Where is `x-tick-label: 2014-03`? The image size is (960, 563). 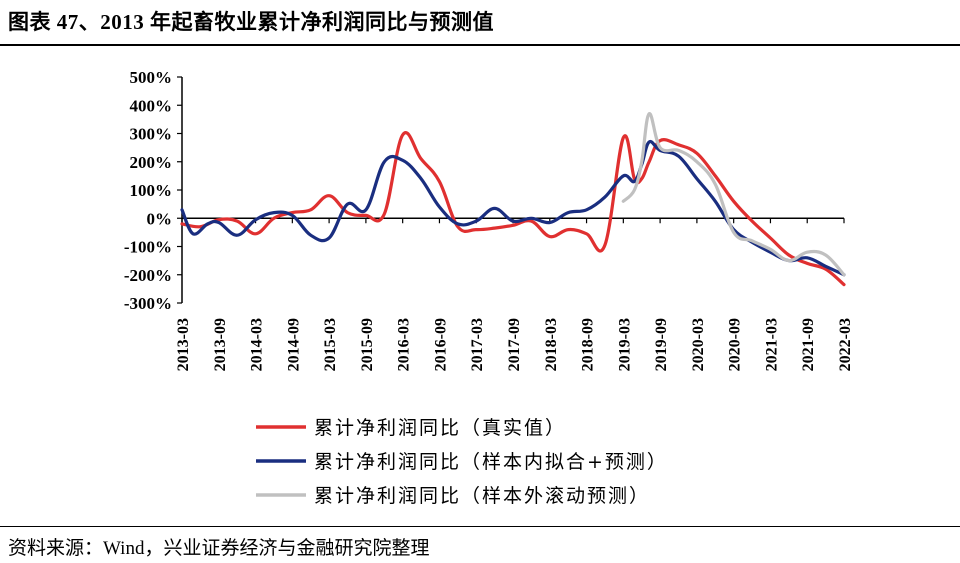
x-tick-label: 2014-03 is located at coordinates (257, 344).